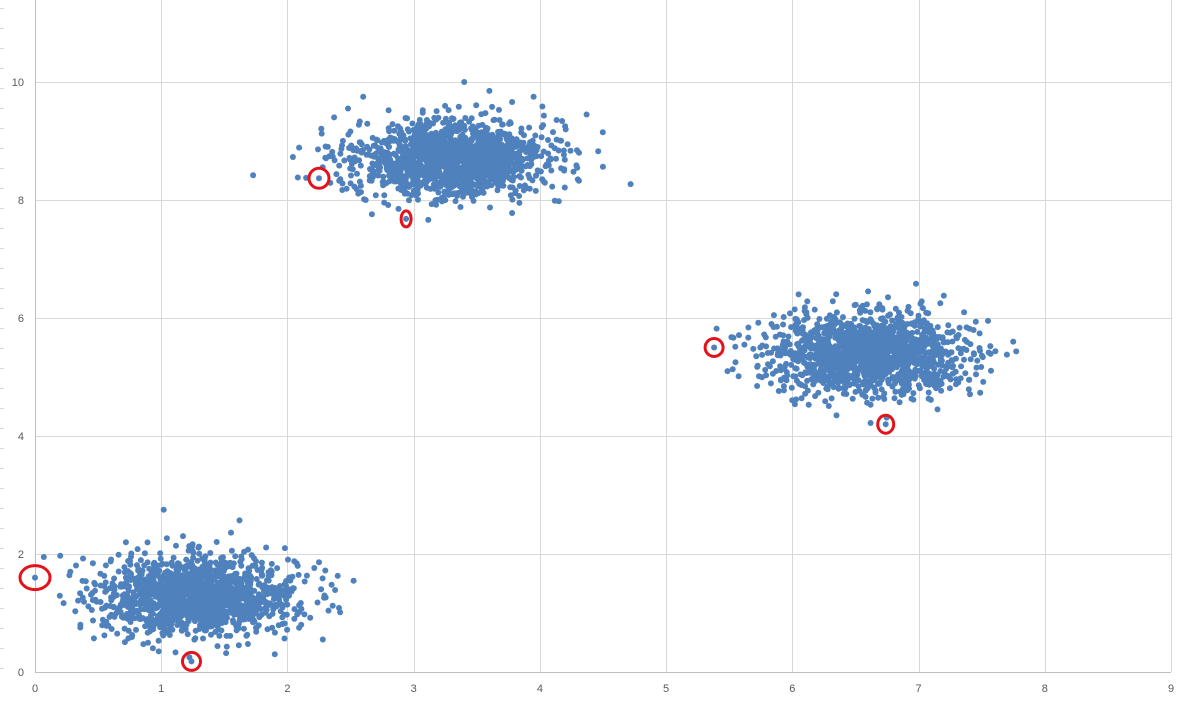  I want to click on x-tick-label: 5, so click(666, 689).